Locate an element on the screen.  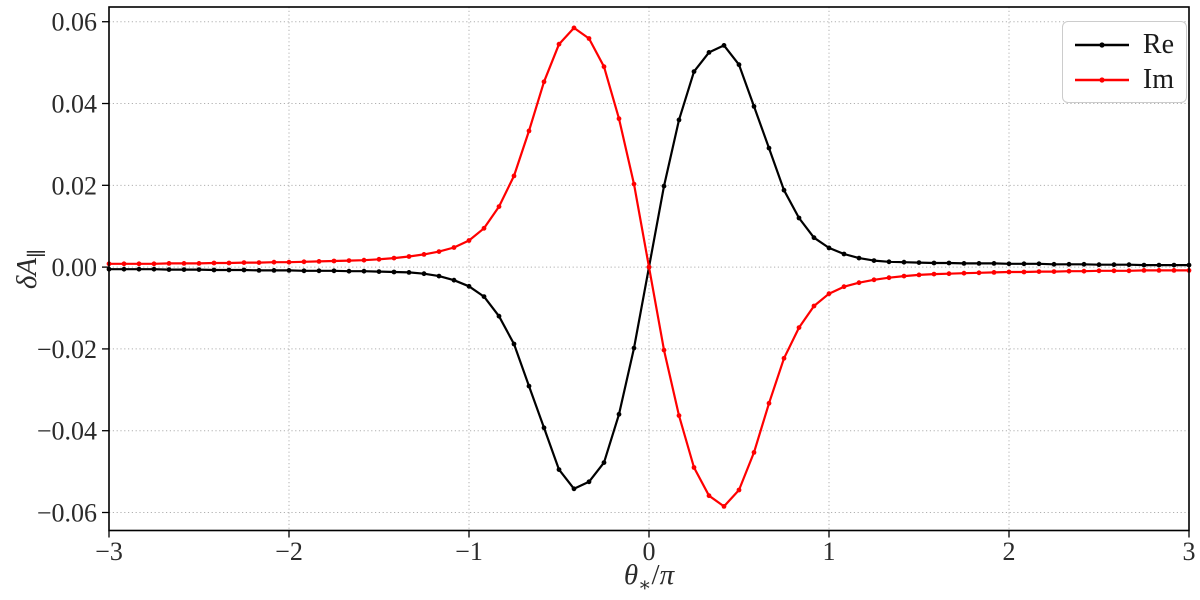
svg-text: 0.02 is located at coordinates (75, 185).